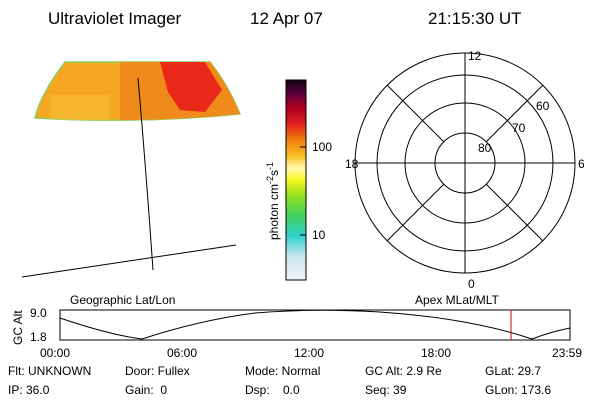  I want to click on info-field: GC Alt: 2.9 Re, so click(403, 371).